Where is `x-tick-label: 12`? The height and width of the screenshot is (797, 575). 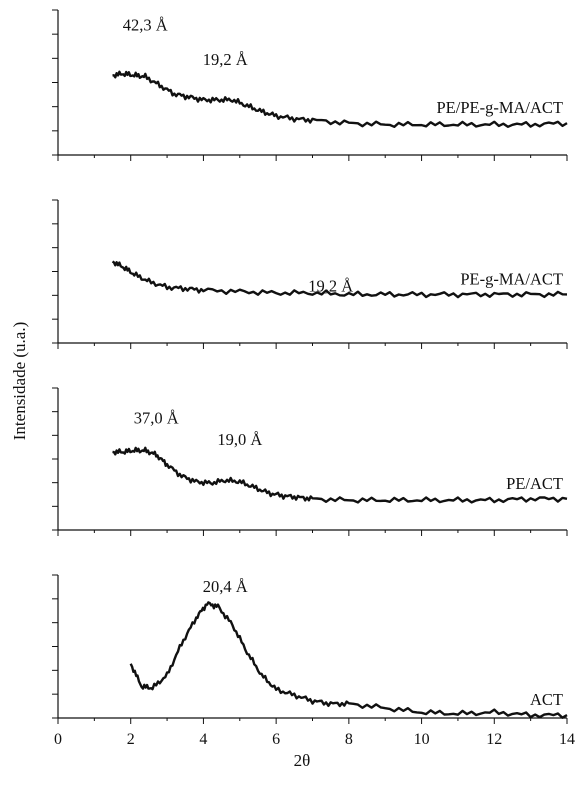 x-tick-label: 12 is located at coordinates (494, 739).